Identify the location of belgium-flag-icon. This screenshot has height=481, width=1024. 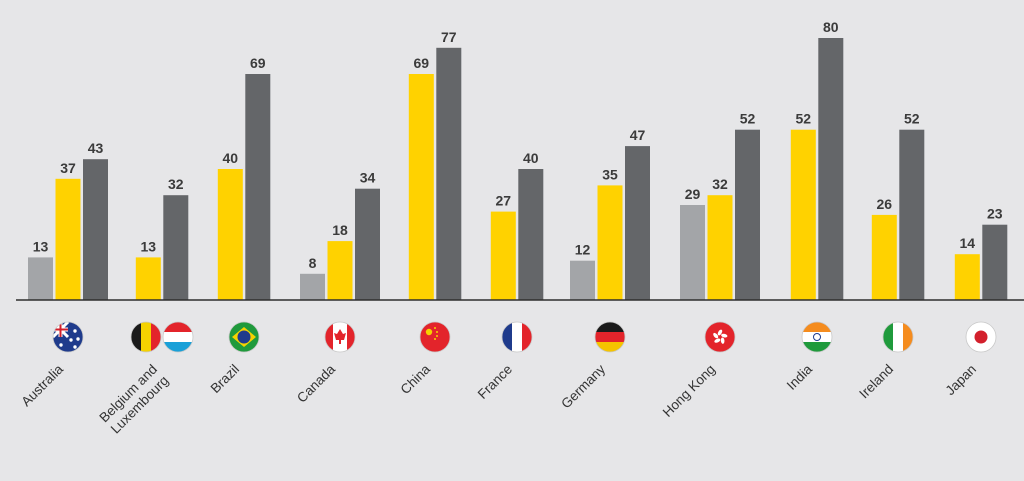
(146, 337).